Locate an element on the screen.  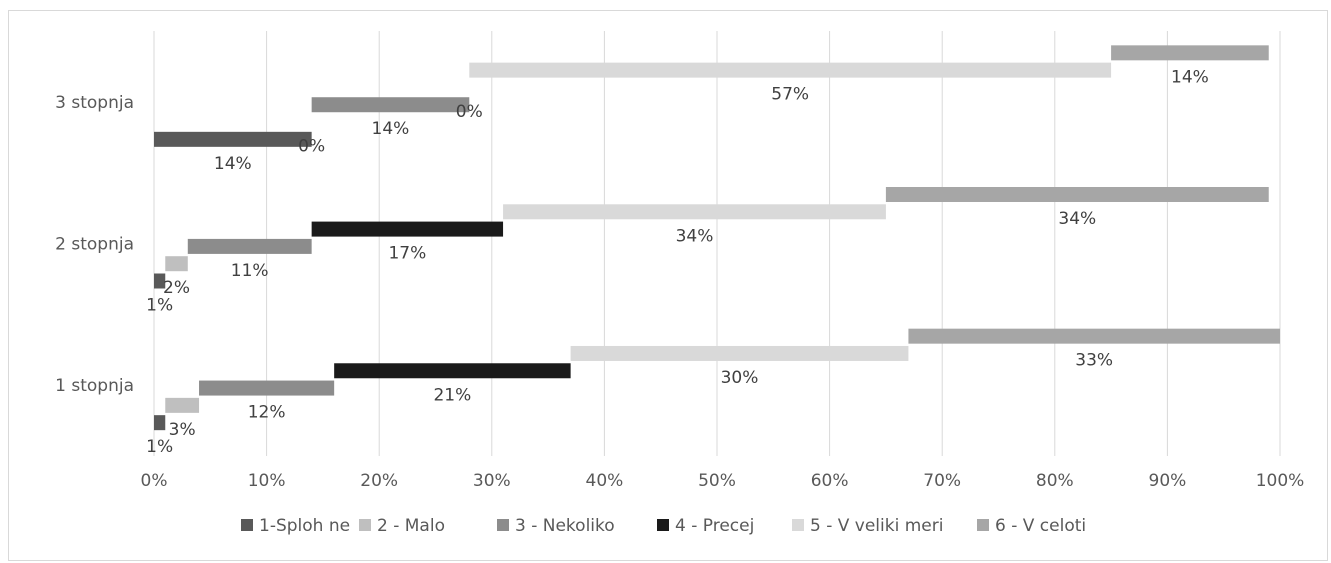
x-tick-label: 80% is located at coordinates (1055, 481).